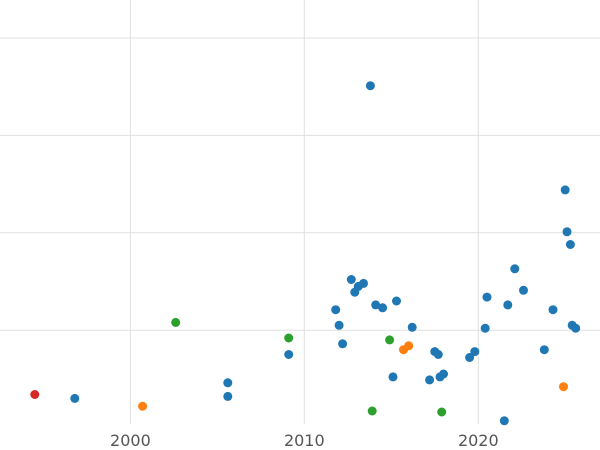  Describe the element at coordinates (130, 440) in the screenshot. I see `x-tick-label: 2000` at that location.